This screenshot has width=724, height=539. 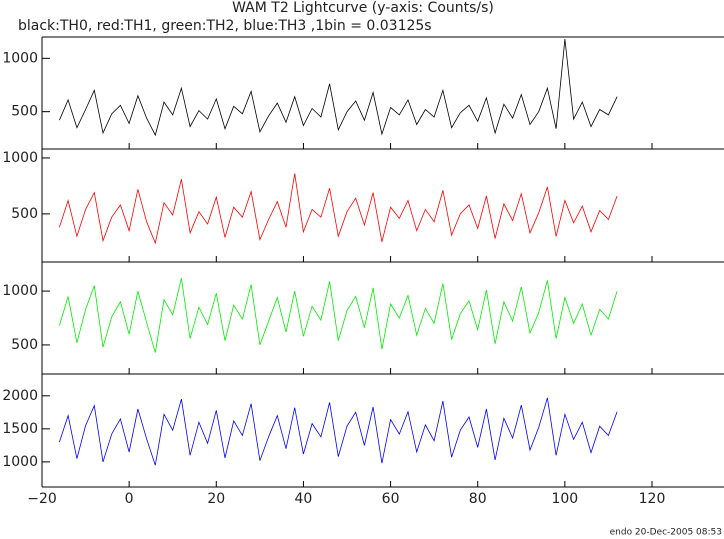 What do you see at coordinates (666, 533) in the screenshot?
I see `footer: endo 20-Dec-2005 08:53` at bounding box center [666, 533].